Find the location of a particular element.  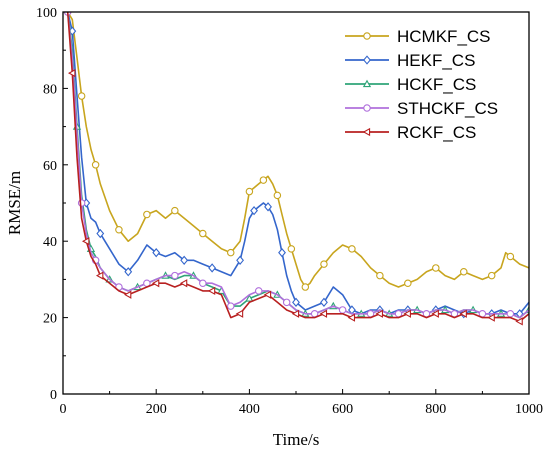

legend-item-rckf-cs: RCKF_CS is located at coordinates (410, 132).